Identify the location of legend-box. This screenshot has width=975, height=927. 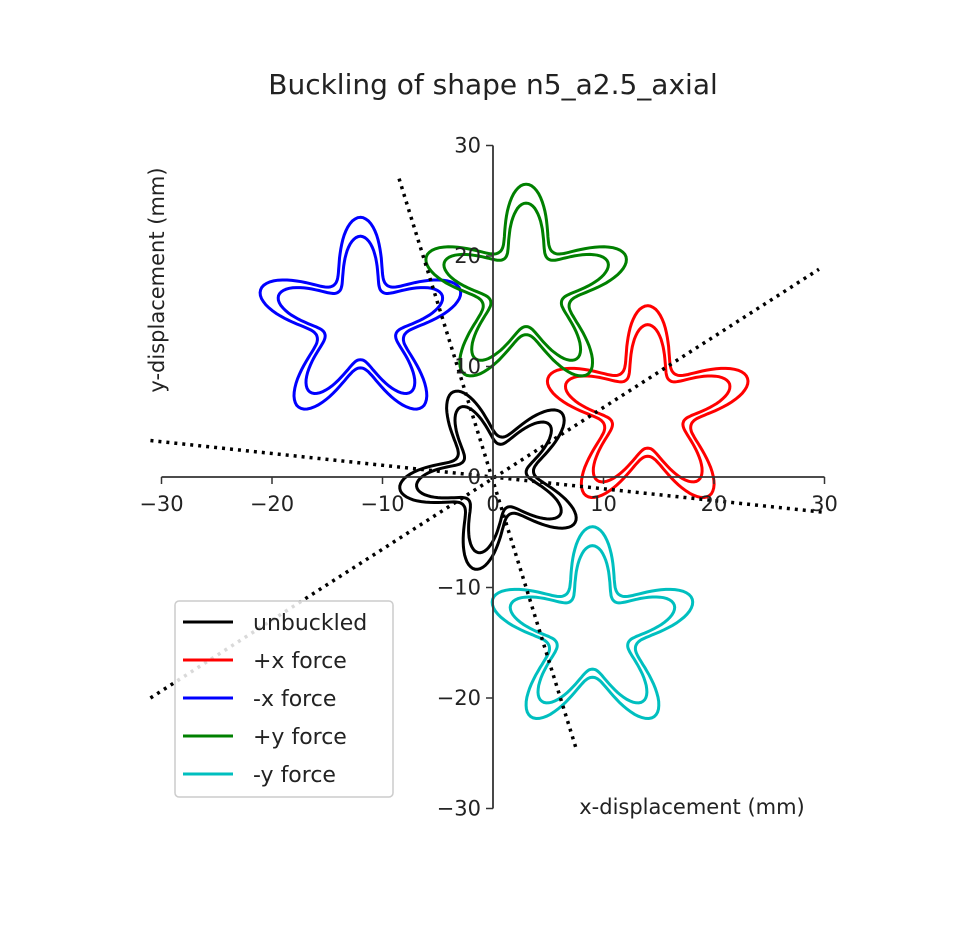
(284, 699).